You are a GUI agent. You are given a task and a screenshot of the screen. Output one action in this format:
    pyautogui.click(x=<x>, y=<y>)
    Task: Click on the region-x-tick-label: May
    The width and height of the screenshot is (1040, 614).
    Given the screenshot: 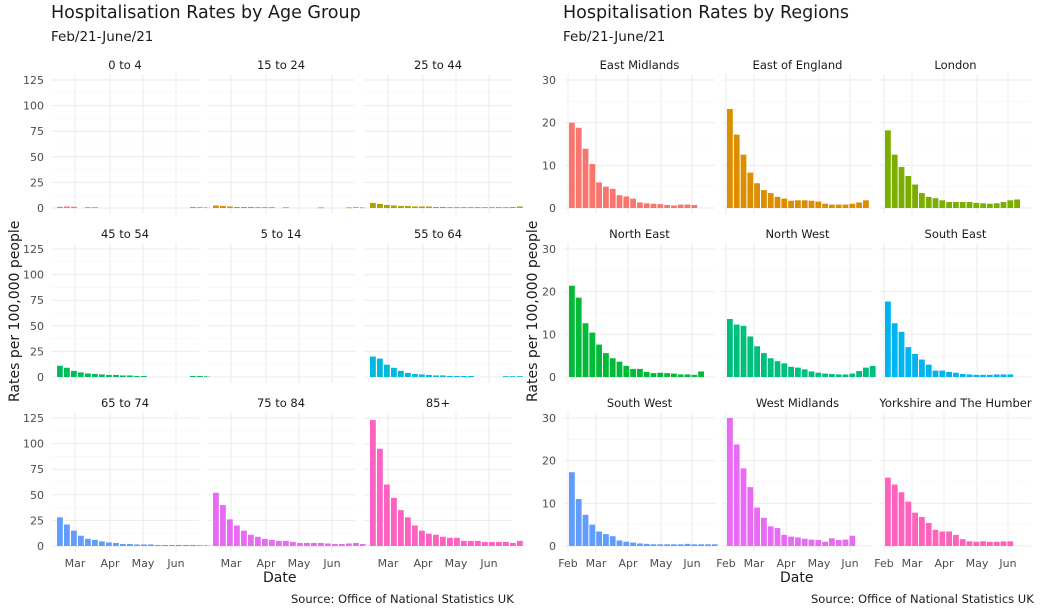 What is the action you would take?
    pyautogui.click(x=977, y=563)
    